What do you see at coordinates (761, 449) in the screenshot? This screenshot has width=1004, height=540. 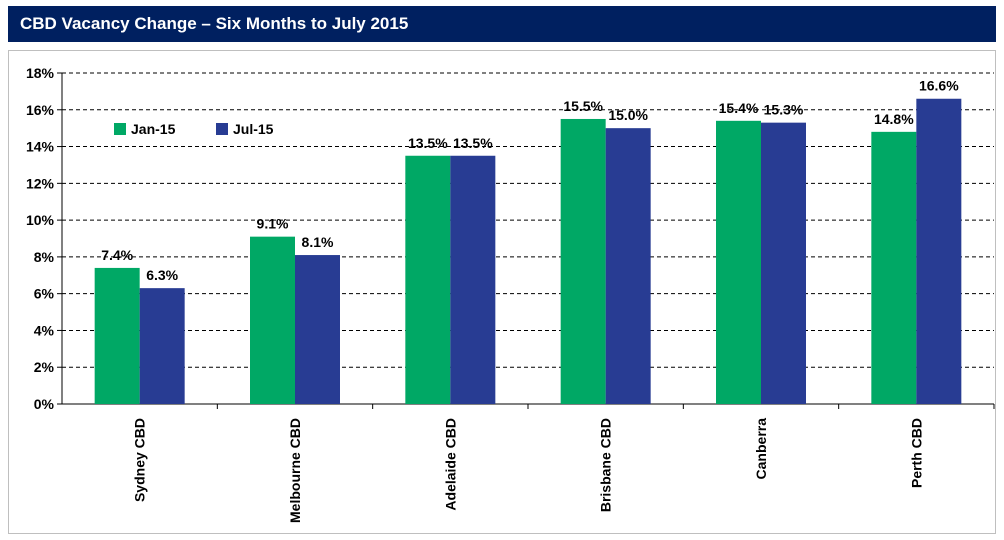 I see `x-category-label: Canberra` at bounding box center [761, 449].